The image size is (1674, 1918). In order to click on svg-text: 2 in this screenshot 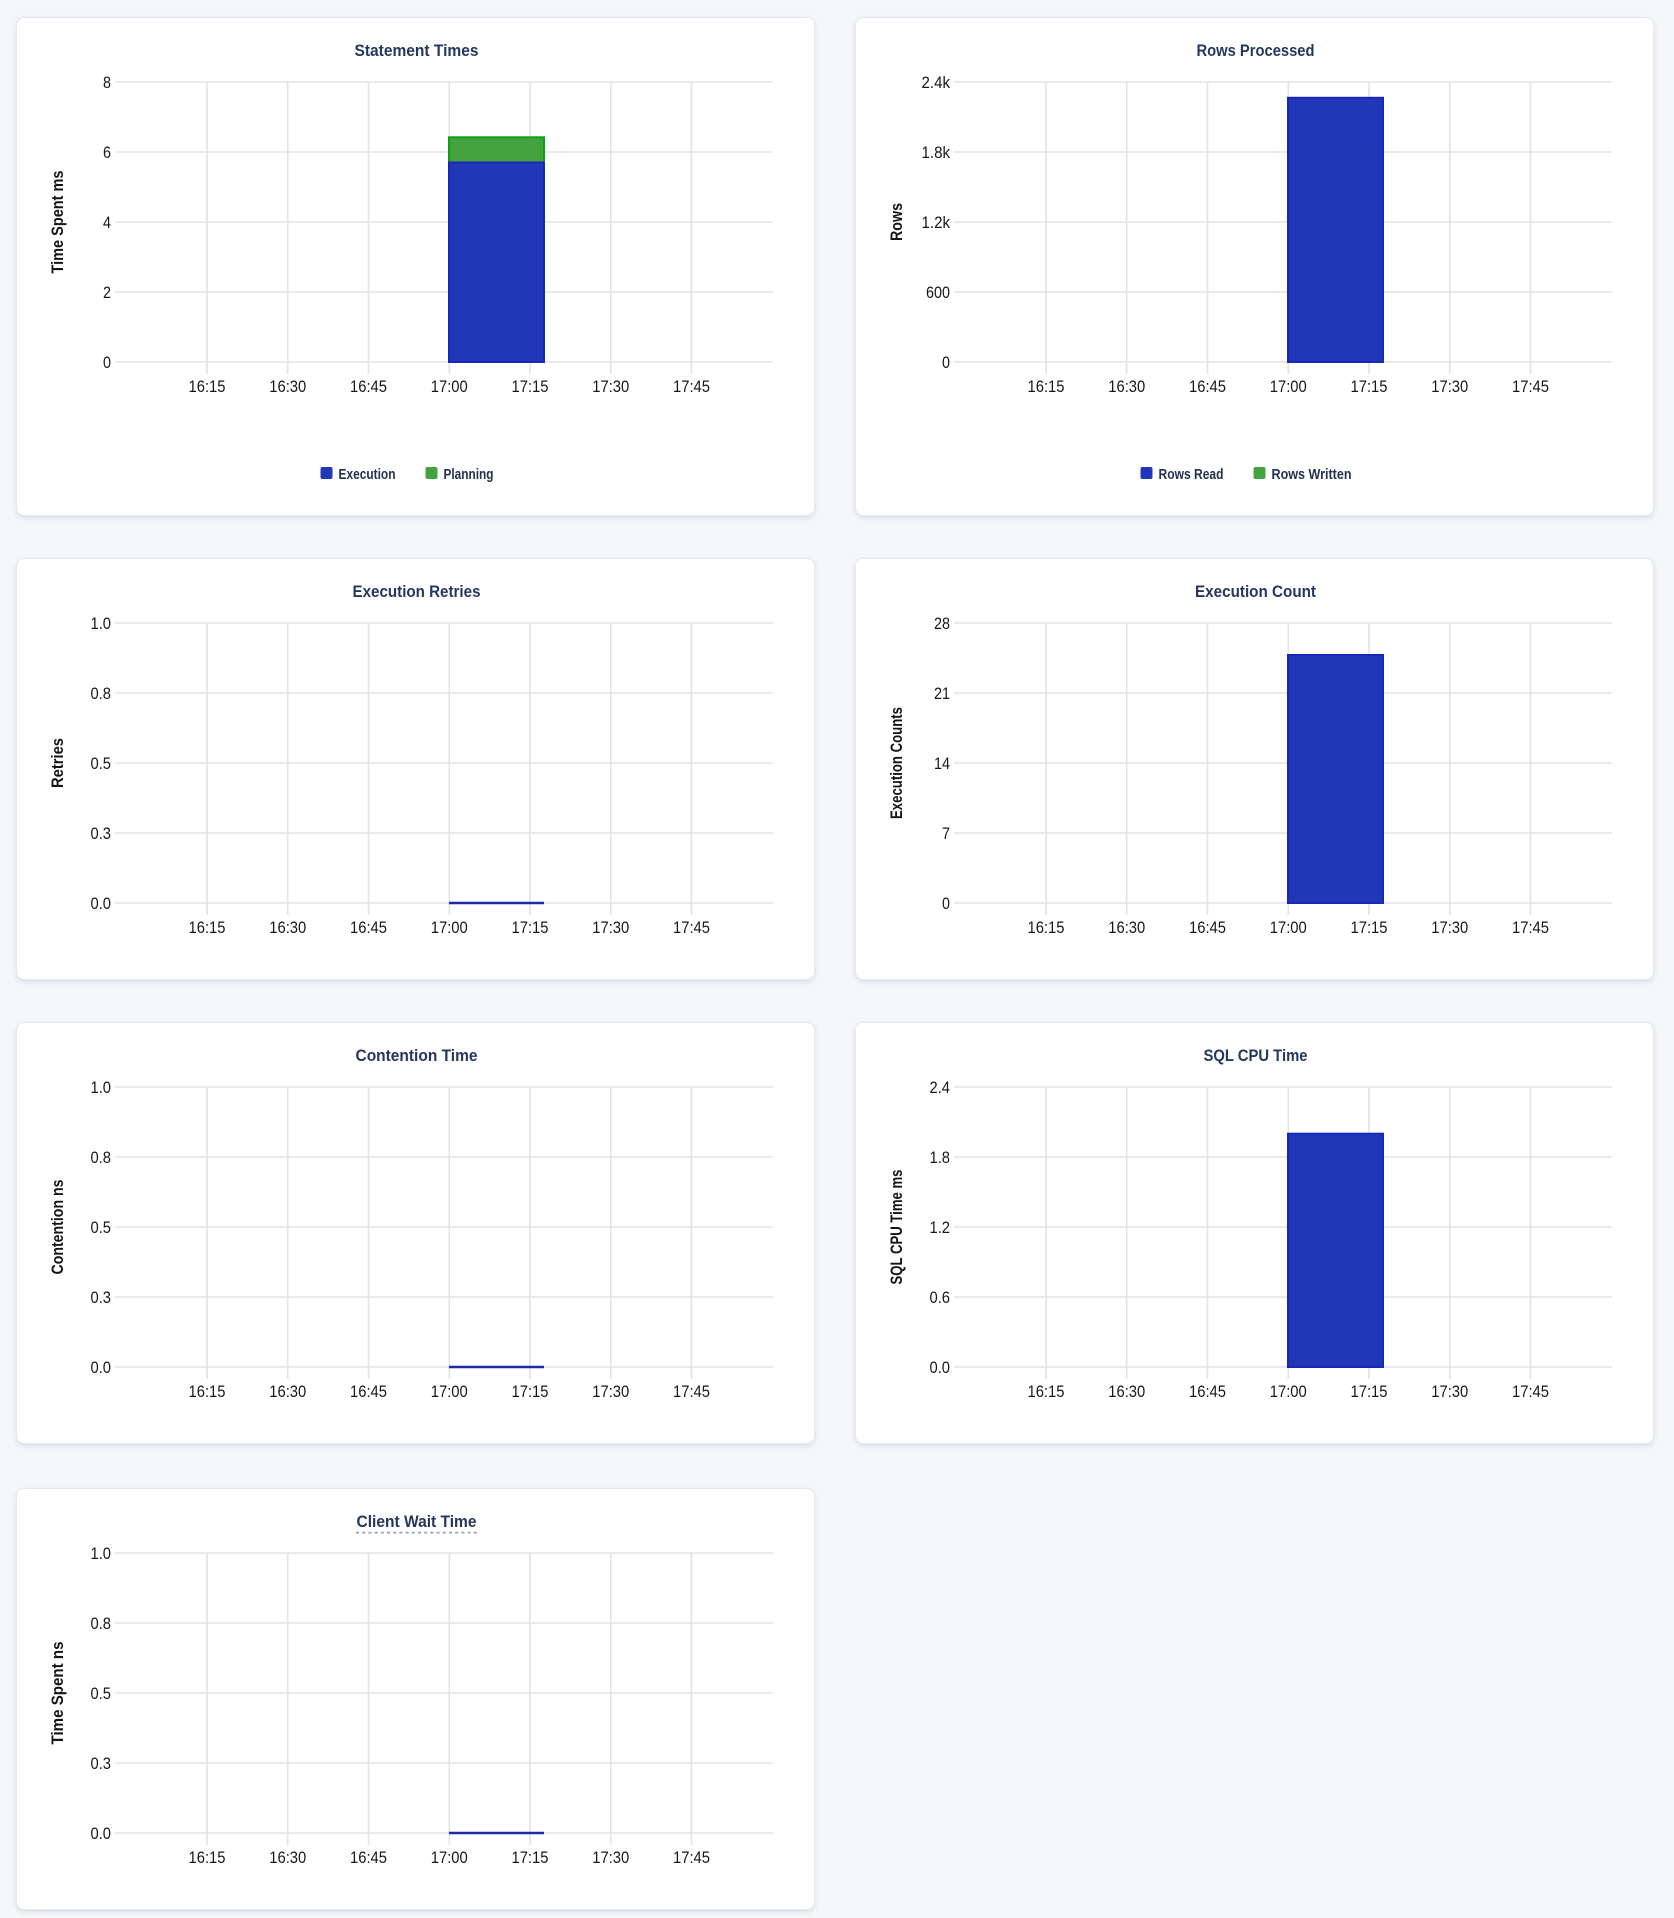, I will do `click(107, 292)`.